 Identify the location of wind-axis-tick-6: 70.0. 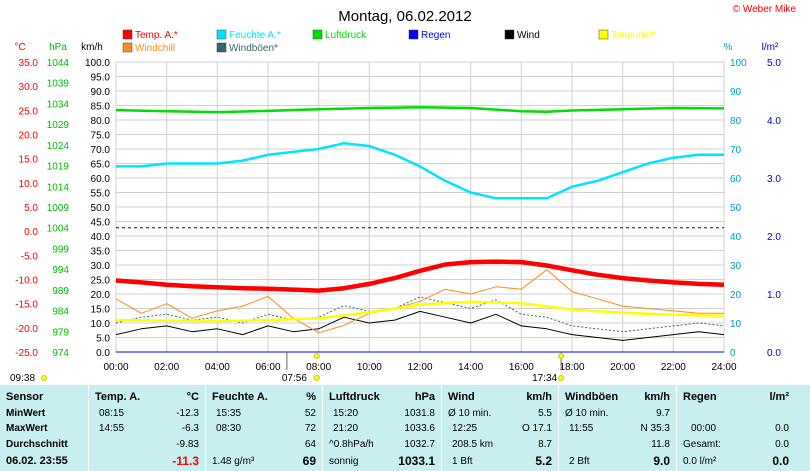
(101, 150).